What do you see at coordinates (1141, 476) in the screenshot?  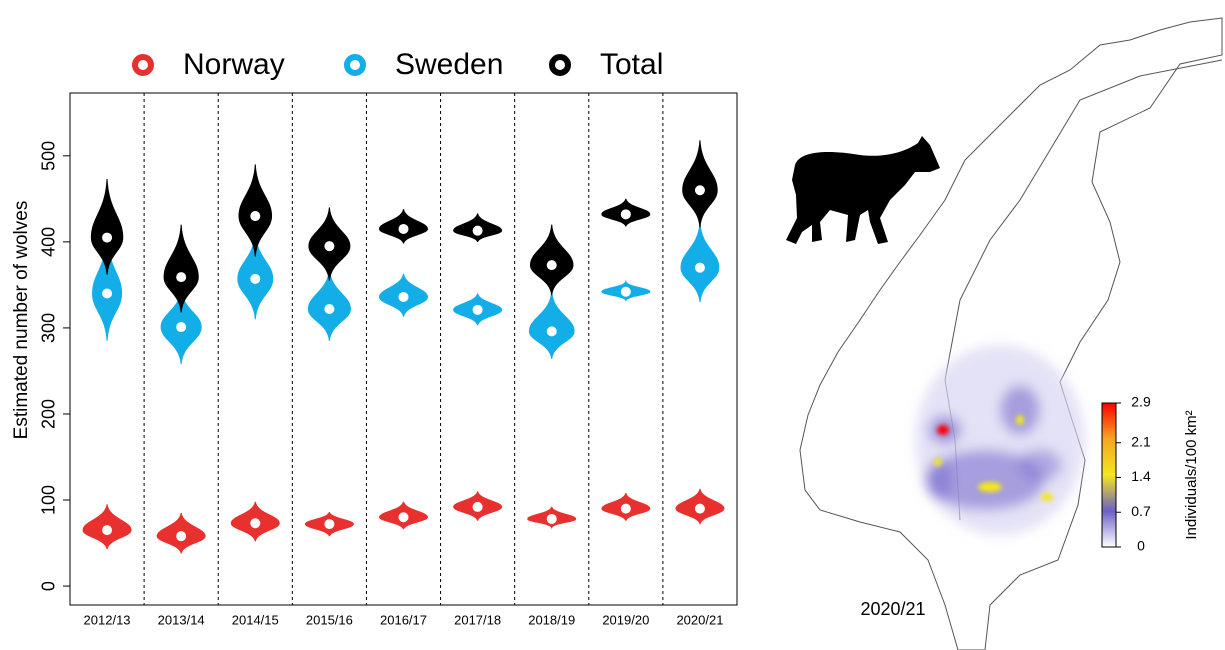 I see `colorbar-tick-label: 1.4` at bounding box center [1141, 476].